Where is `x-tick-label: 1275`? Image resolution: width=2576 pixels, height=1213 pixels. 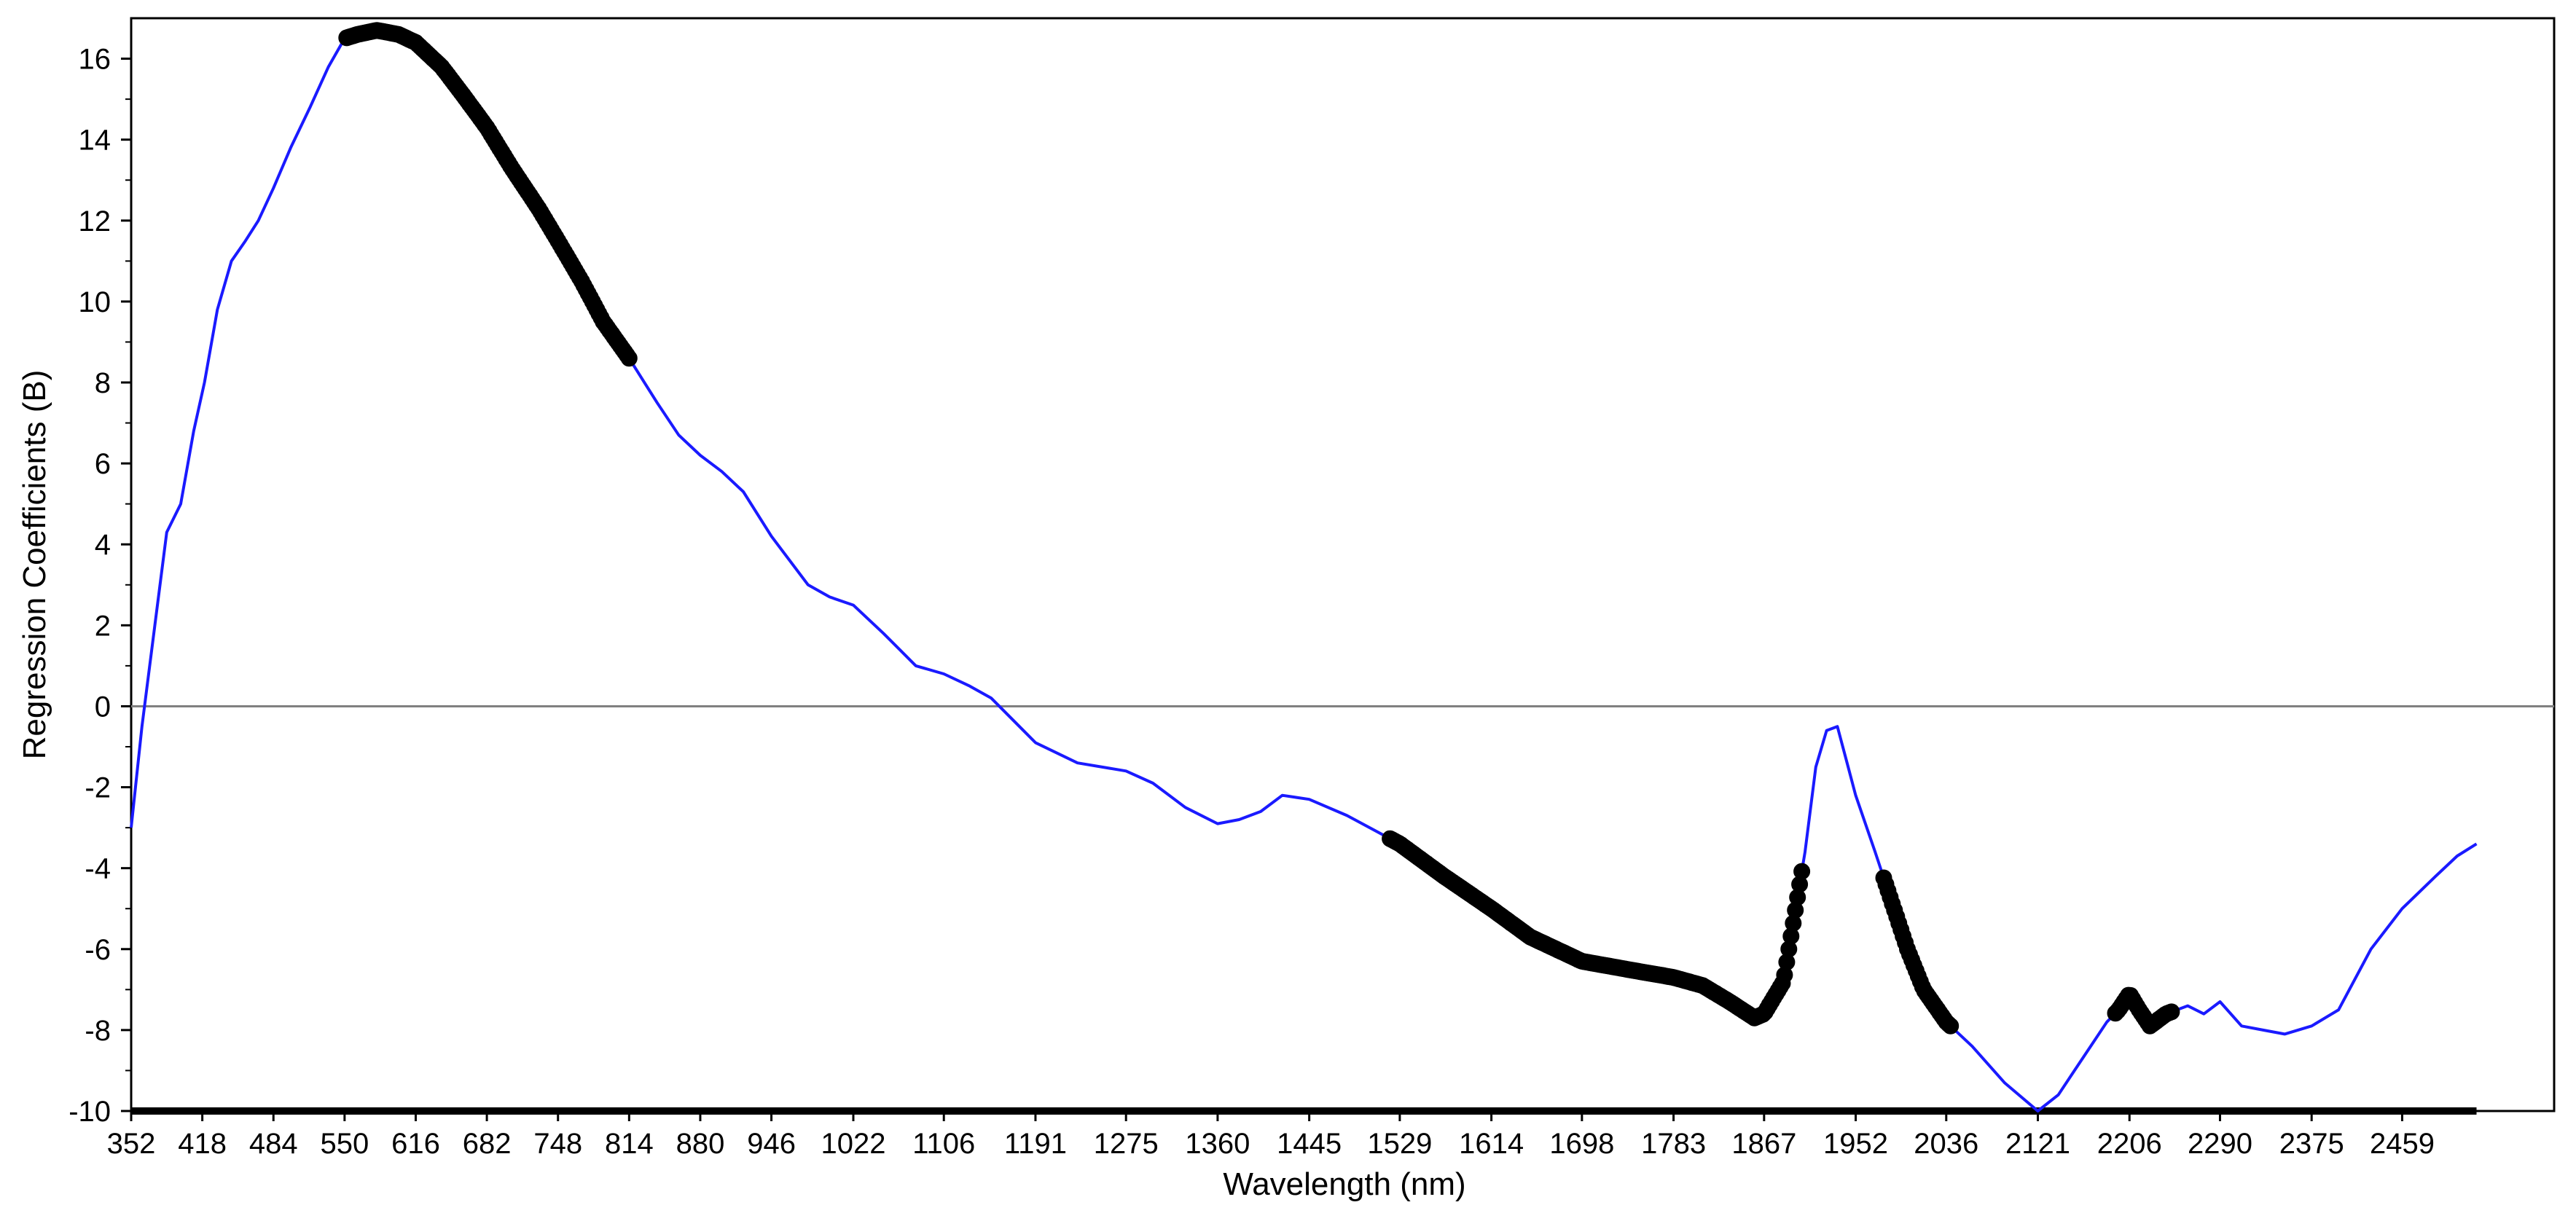
x-tick-label: 1275 is located at coordinates (1126, 1144).